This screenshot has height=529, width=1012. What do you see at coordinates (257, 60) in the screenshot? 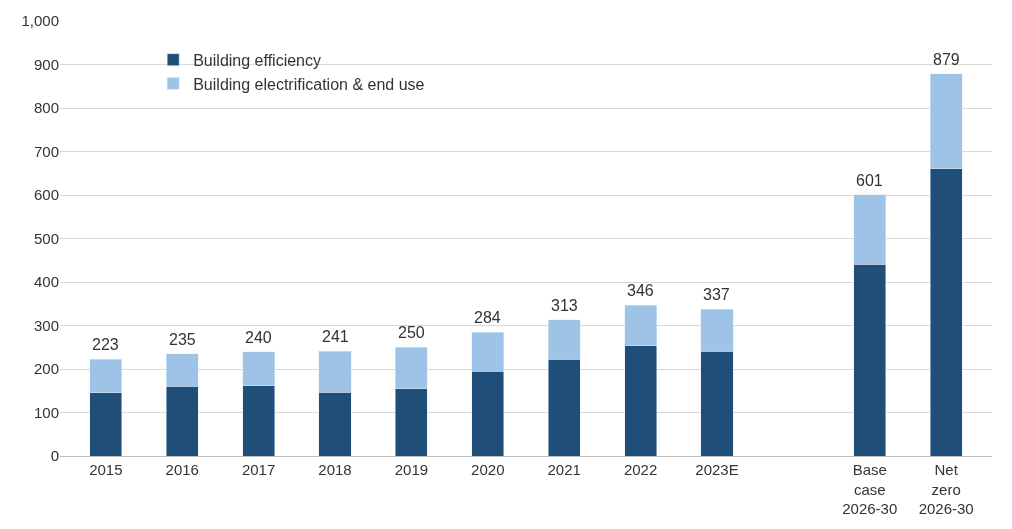
I see `legend-label: Building efficiency` at bounding box center [257, 60].